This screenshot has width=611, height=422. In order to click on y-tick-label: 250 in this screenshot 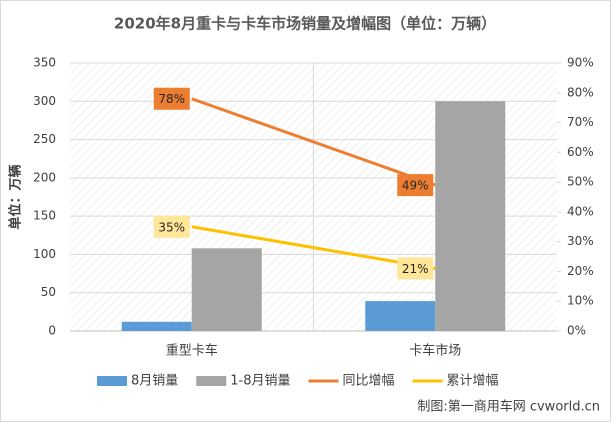, I will do `click(44, 139)`.